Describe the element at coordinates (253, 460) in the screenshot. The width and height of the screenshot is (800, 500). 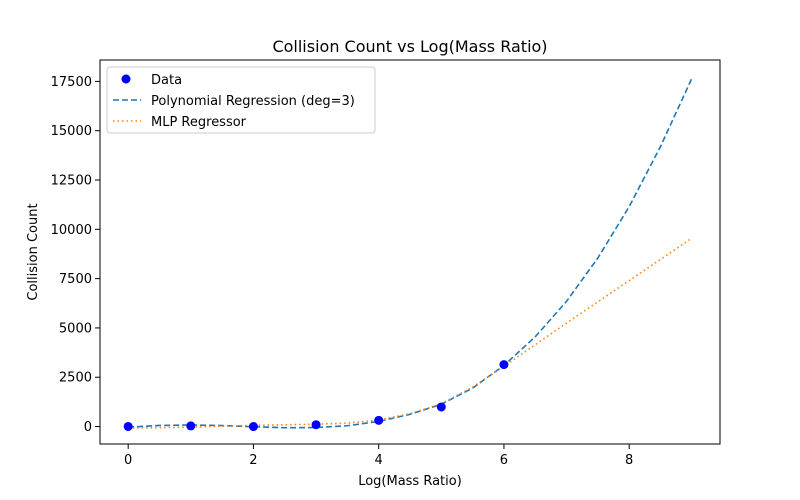
I see `x-tick-label: 2` at that location.